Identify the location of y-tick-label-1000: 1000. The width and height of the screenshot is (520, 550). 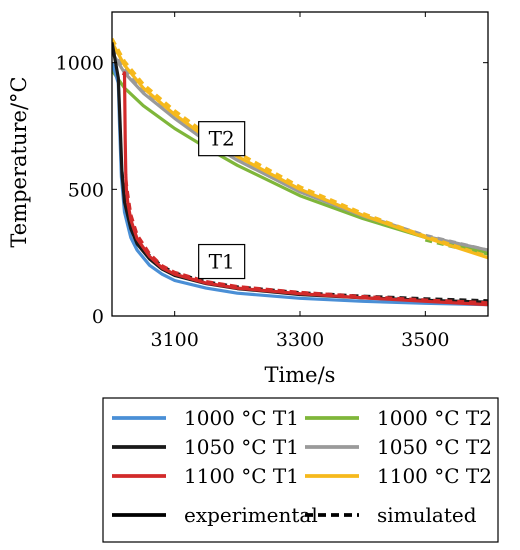
(80, 64).